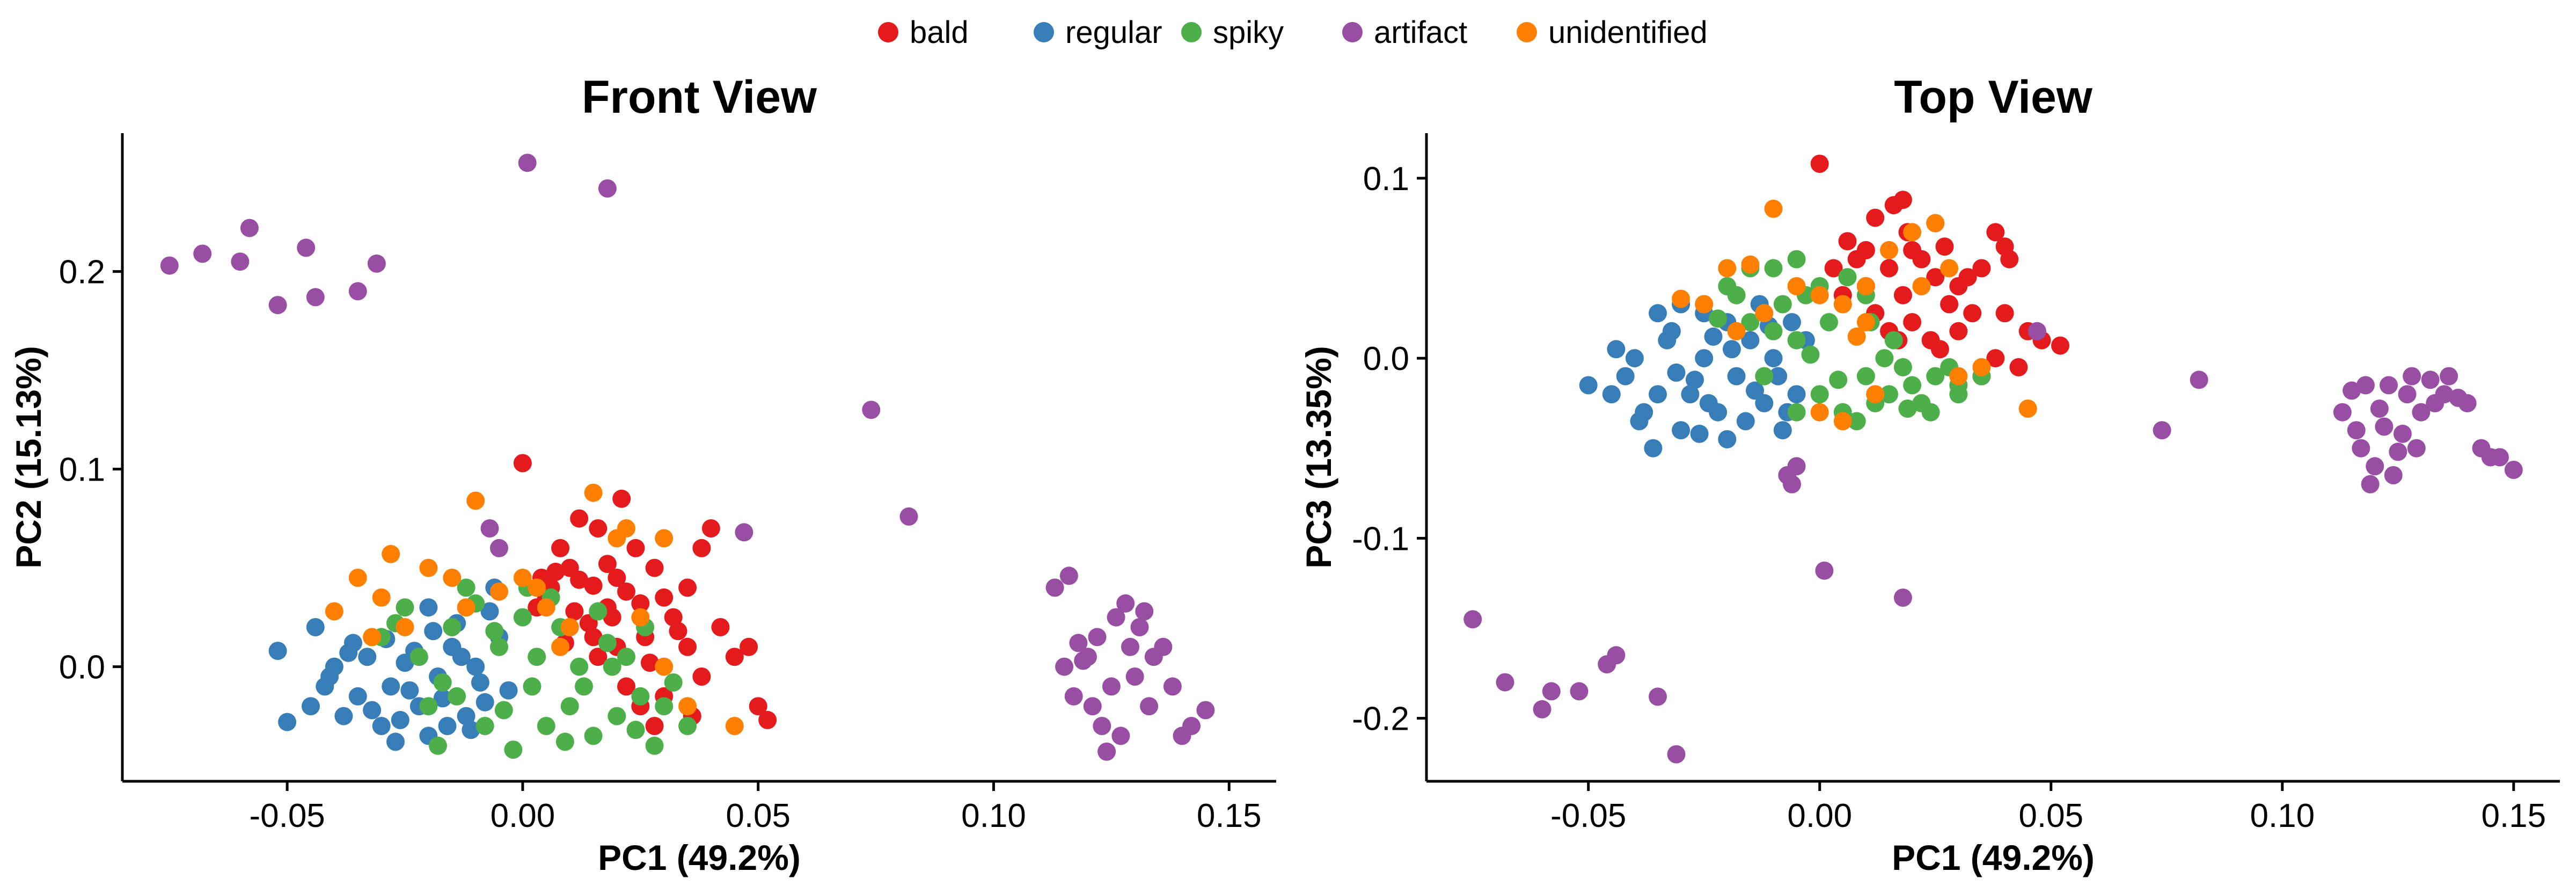 The height and width of the screenshot is (886, 2576). Describe the element at coordinates (2050, 815) in the screenshot. I see `x-tick-label: 0.05` at that location.